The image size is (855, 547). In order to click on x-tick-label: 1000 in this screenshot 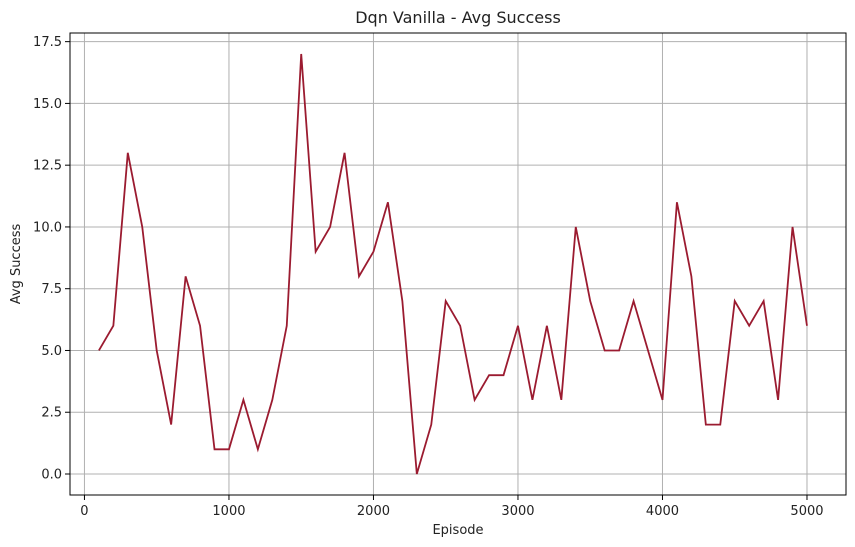, I will do `click(228, 511)`.